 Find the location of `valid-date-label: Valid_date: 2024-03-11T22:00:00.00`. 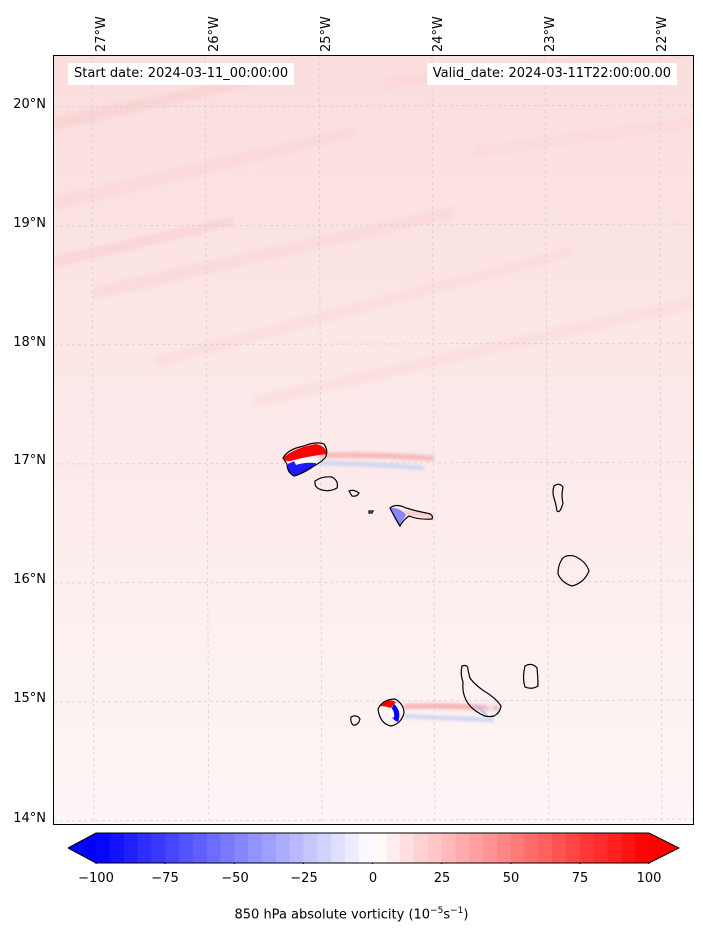

valid-date-label: Valid_date: 2024-03-11T22:00:00.00 is located at coordinates (551, 74).